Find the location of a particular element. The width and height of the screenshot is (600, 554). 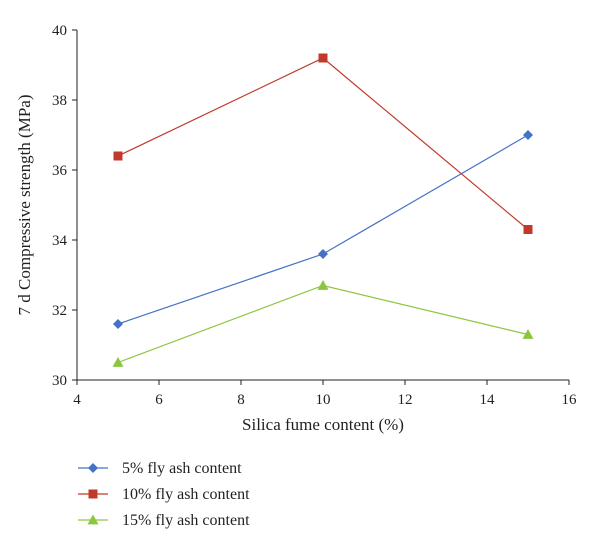

y-axis-label: 7 d Compressive strength (MPa) is located at coordinates (24, 205).